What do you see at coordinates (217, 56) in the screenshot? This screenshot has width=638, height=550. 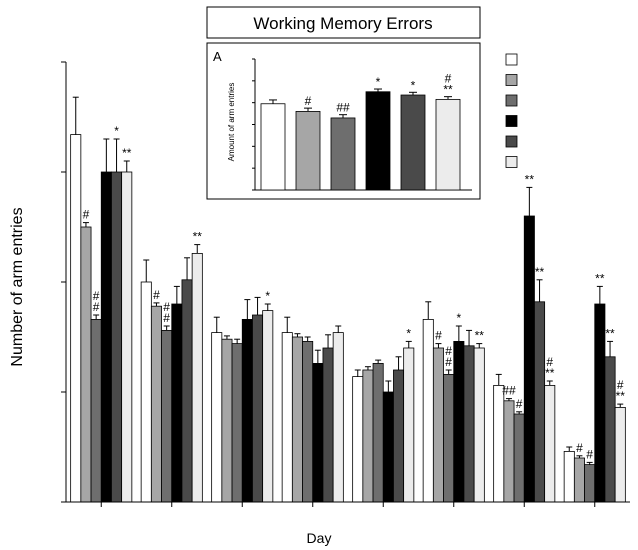 I see `inset-panel-label: A` at bounding box center [217, 56].